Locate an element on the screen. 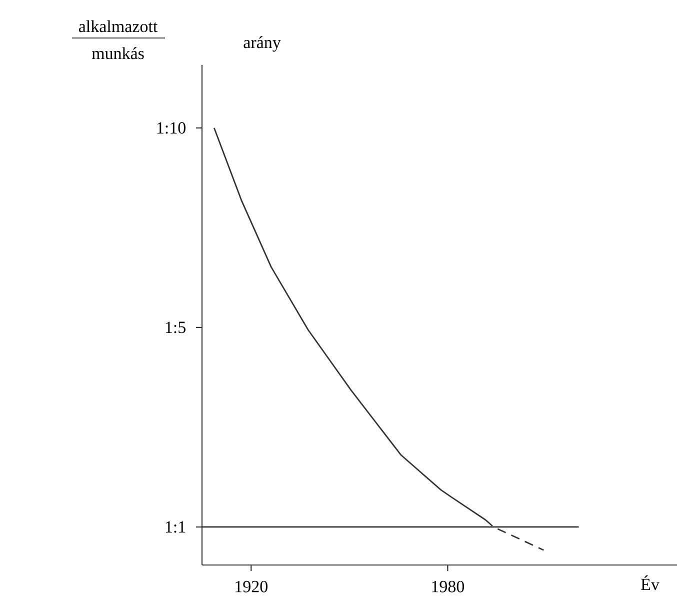 The image size is (677, 605). x-tick-label: 1980 is located at coordinates (448, 586).